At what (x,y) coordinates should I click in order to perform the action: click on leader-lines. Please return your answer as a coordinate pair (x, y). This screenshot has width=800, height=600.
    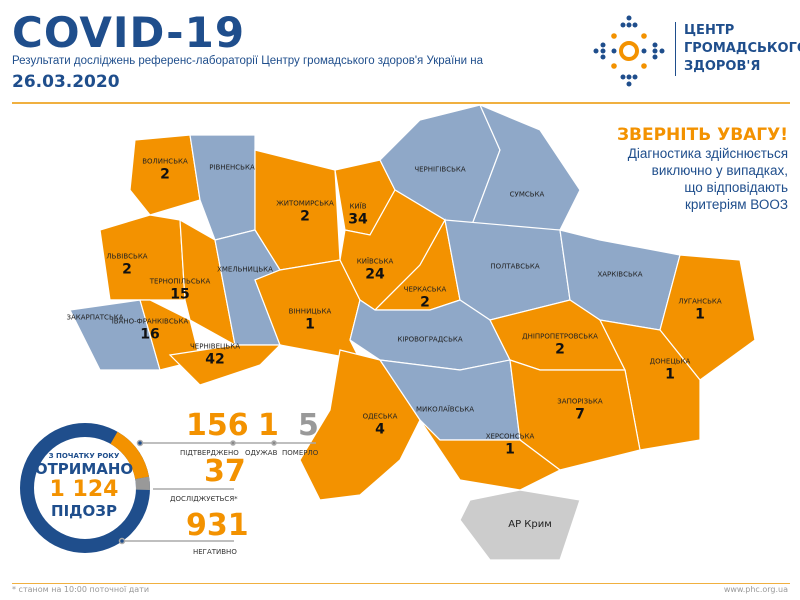
    Looking at the image, I should click on (217, 492).